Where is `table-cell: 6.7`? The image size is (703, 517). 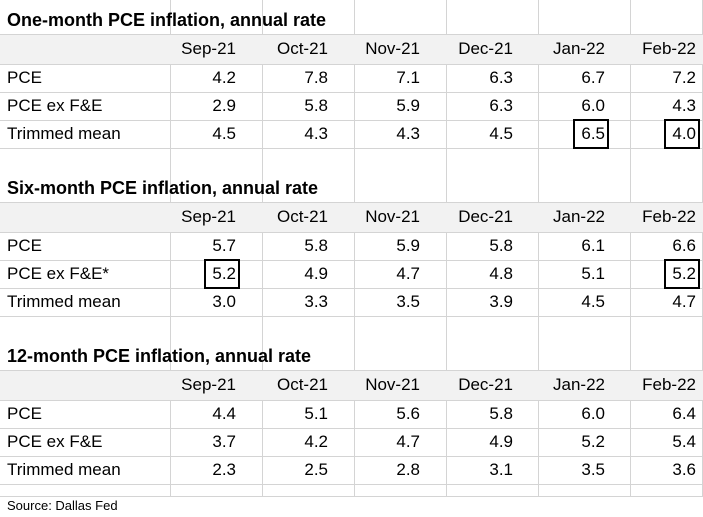
table-cell: 6.7 is located at coordinates (593, 77).